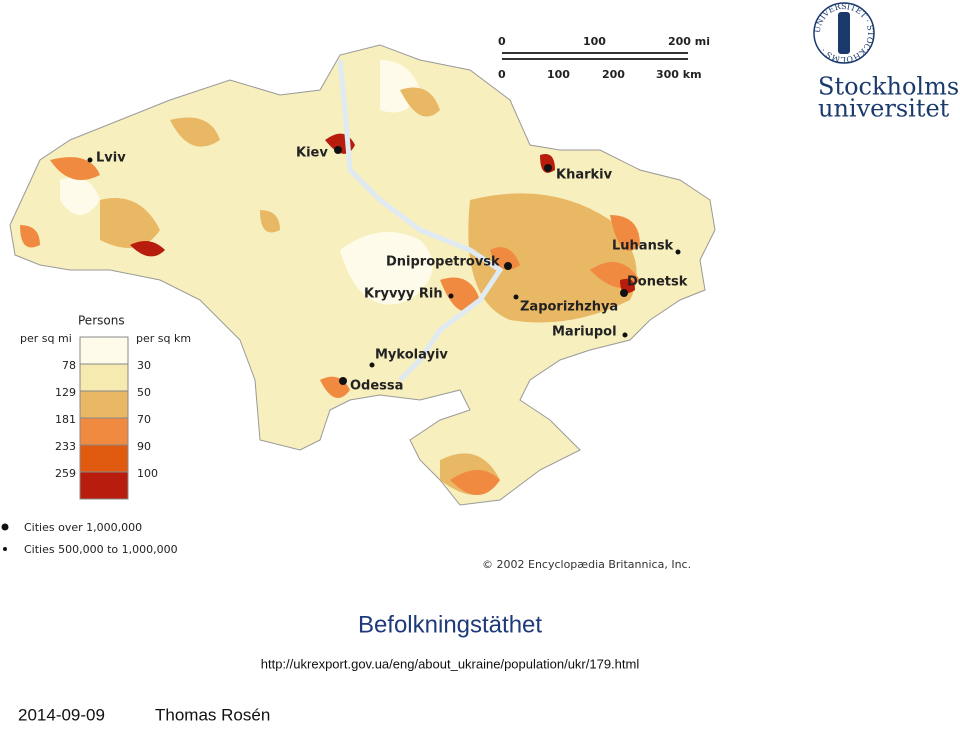  Describe the element at coordinates (144, 365) in the screenshot. I see `legend-value: 30` at that location.